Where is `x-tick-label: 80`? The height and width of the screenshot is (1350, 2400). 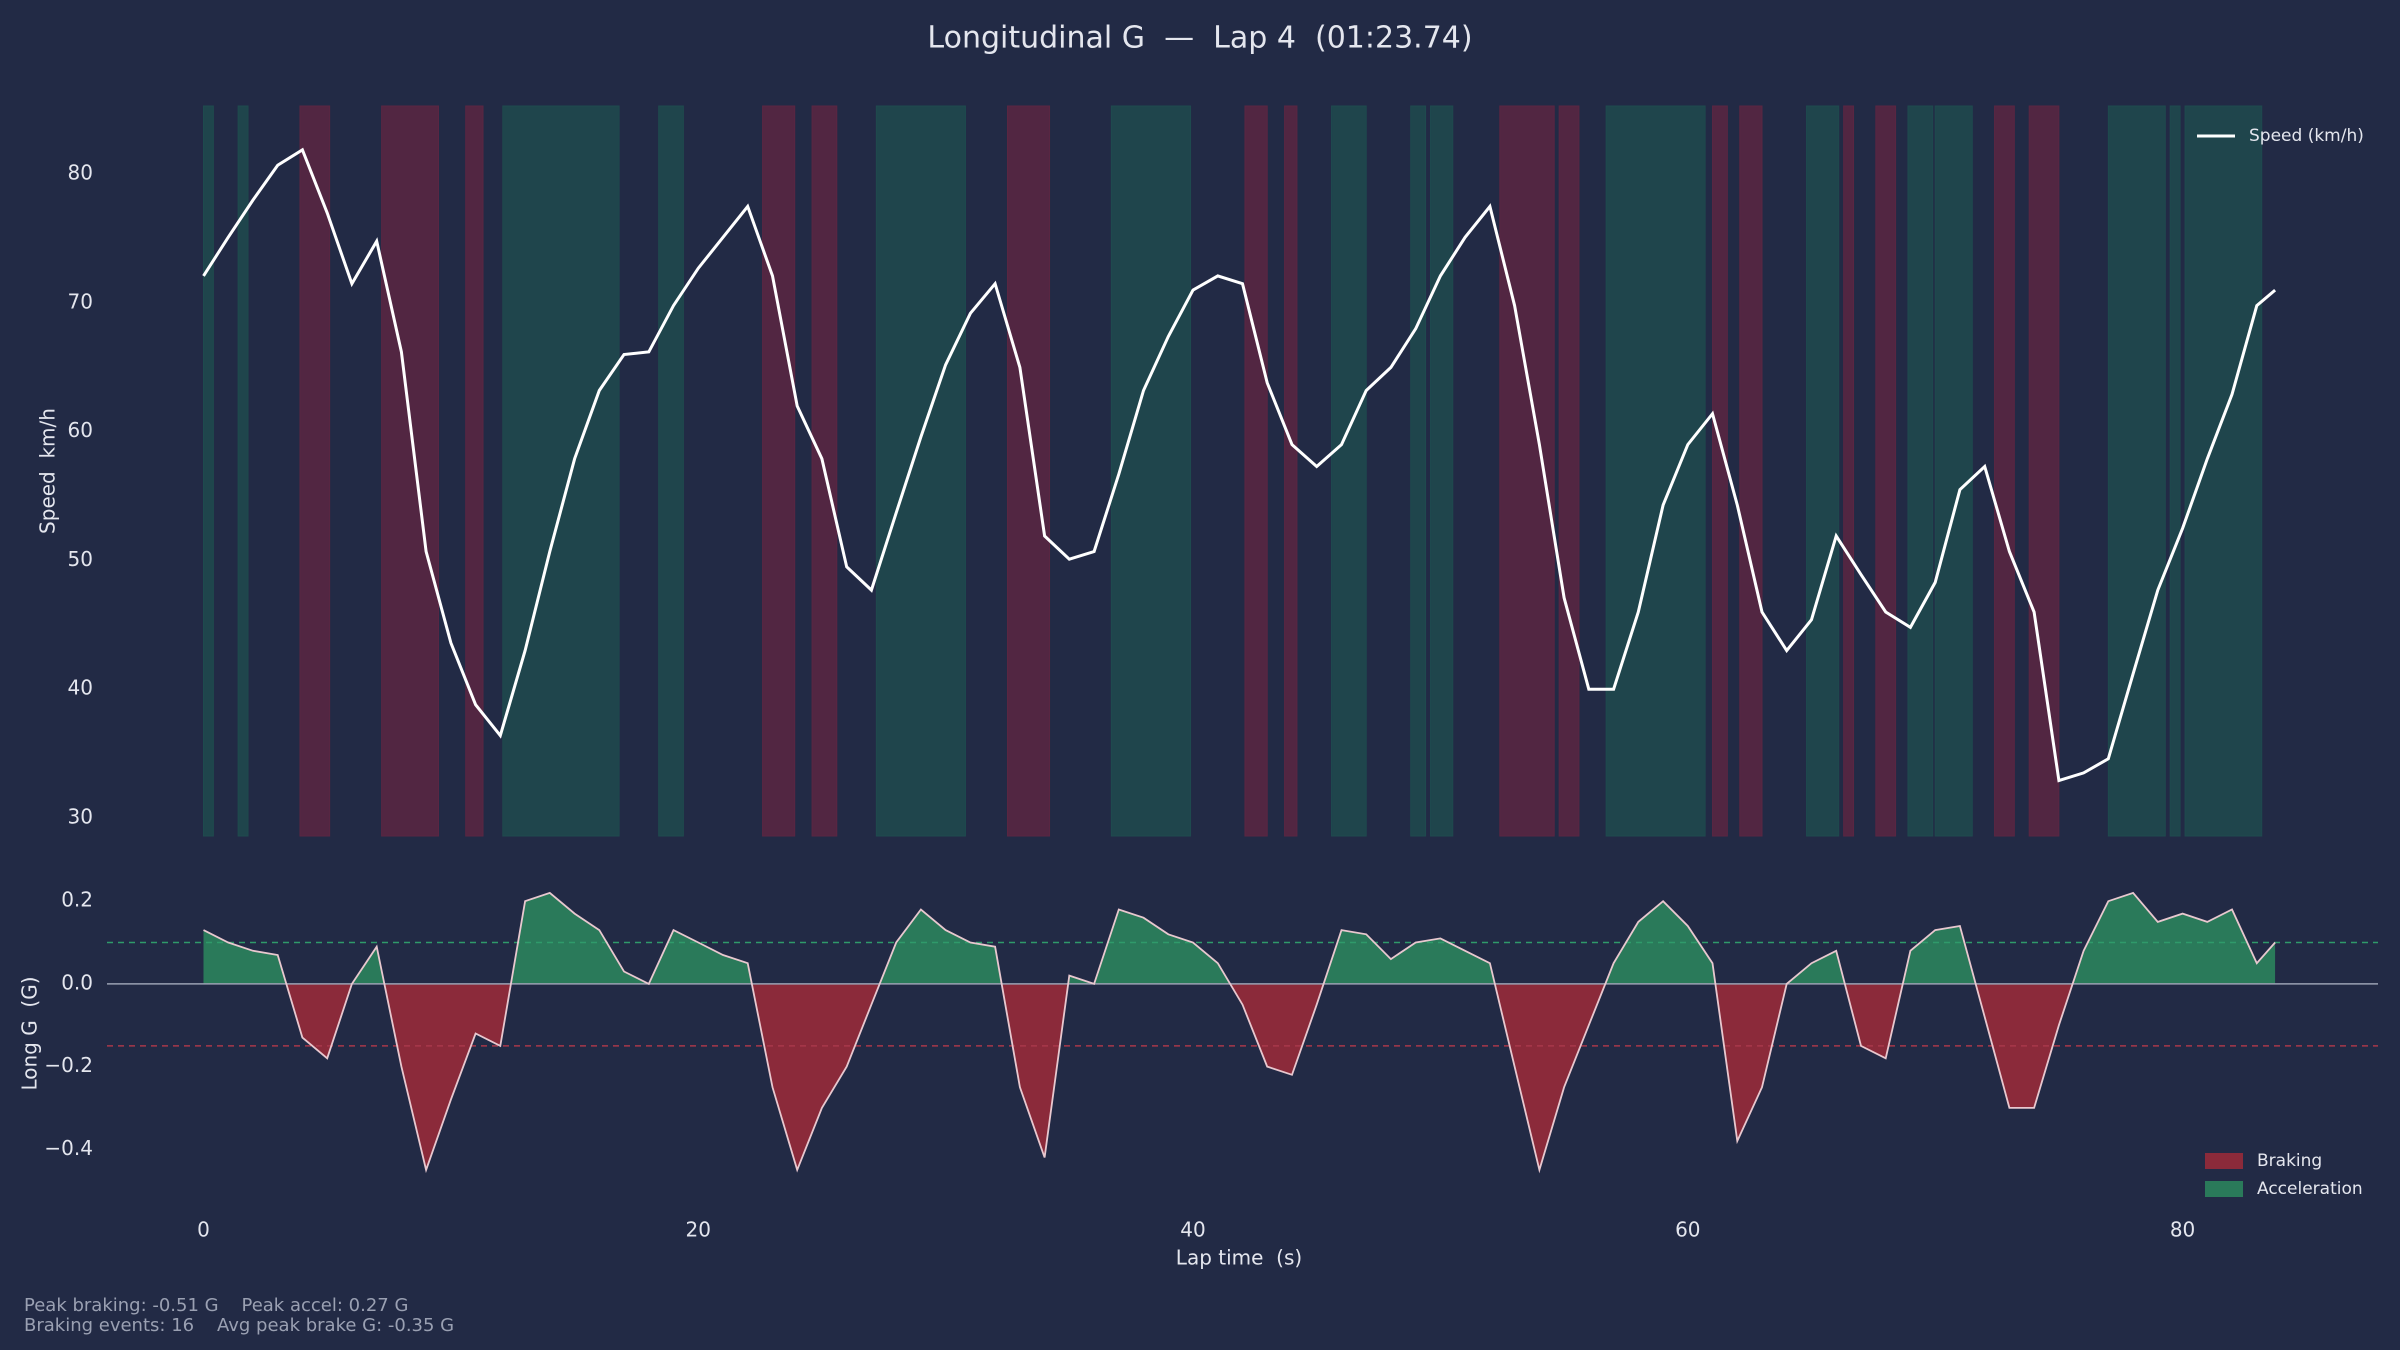 x-tick-label: 80 is located at coordinates (2182, 1230).